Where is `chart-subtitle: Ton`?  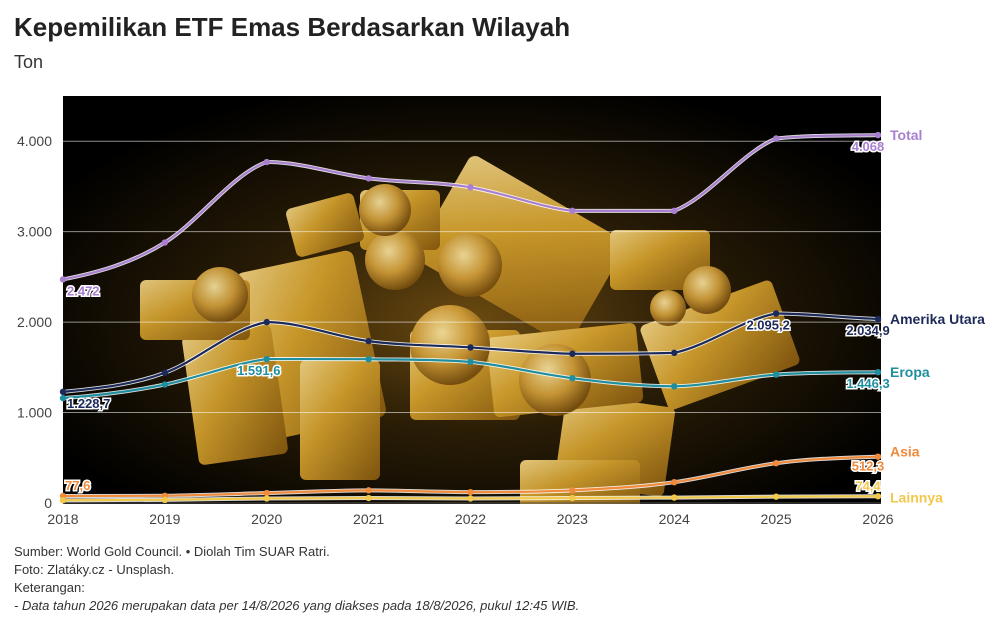 chart-subtitle: Ton is located at coordinates (29, 62).